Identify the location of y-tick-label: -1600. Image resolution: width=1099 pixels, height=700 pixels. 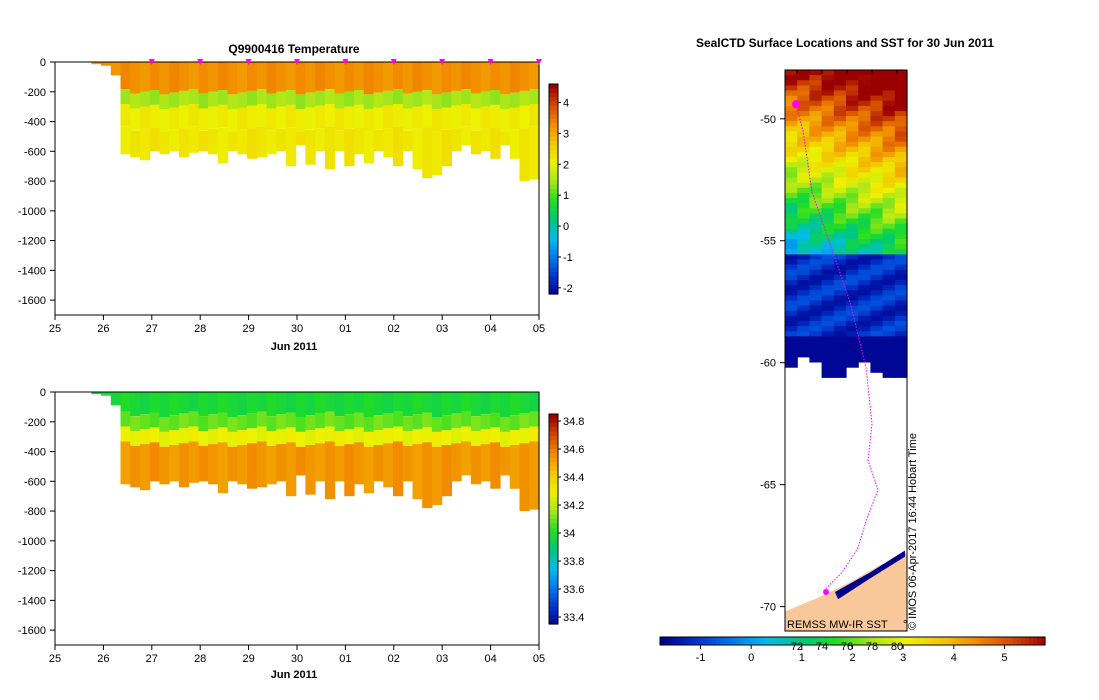
(32, 301).